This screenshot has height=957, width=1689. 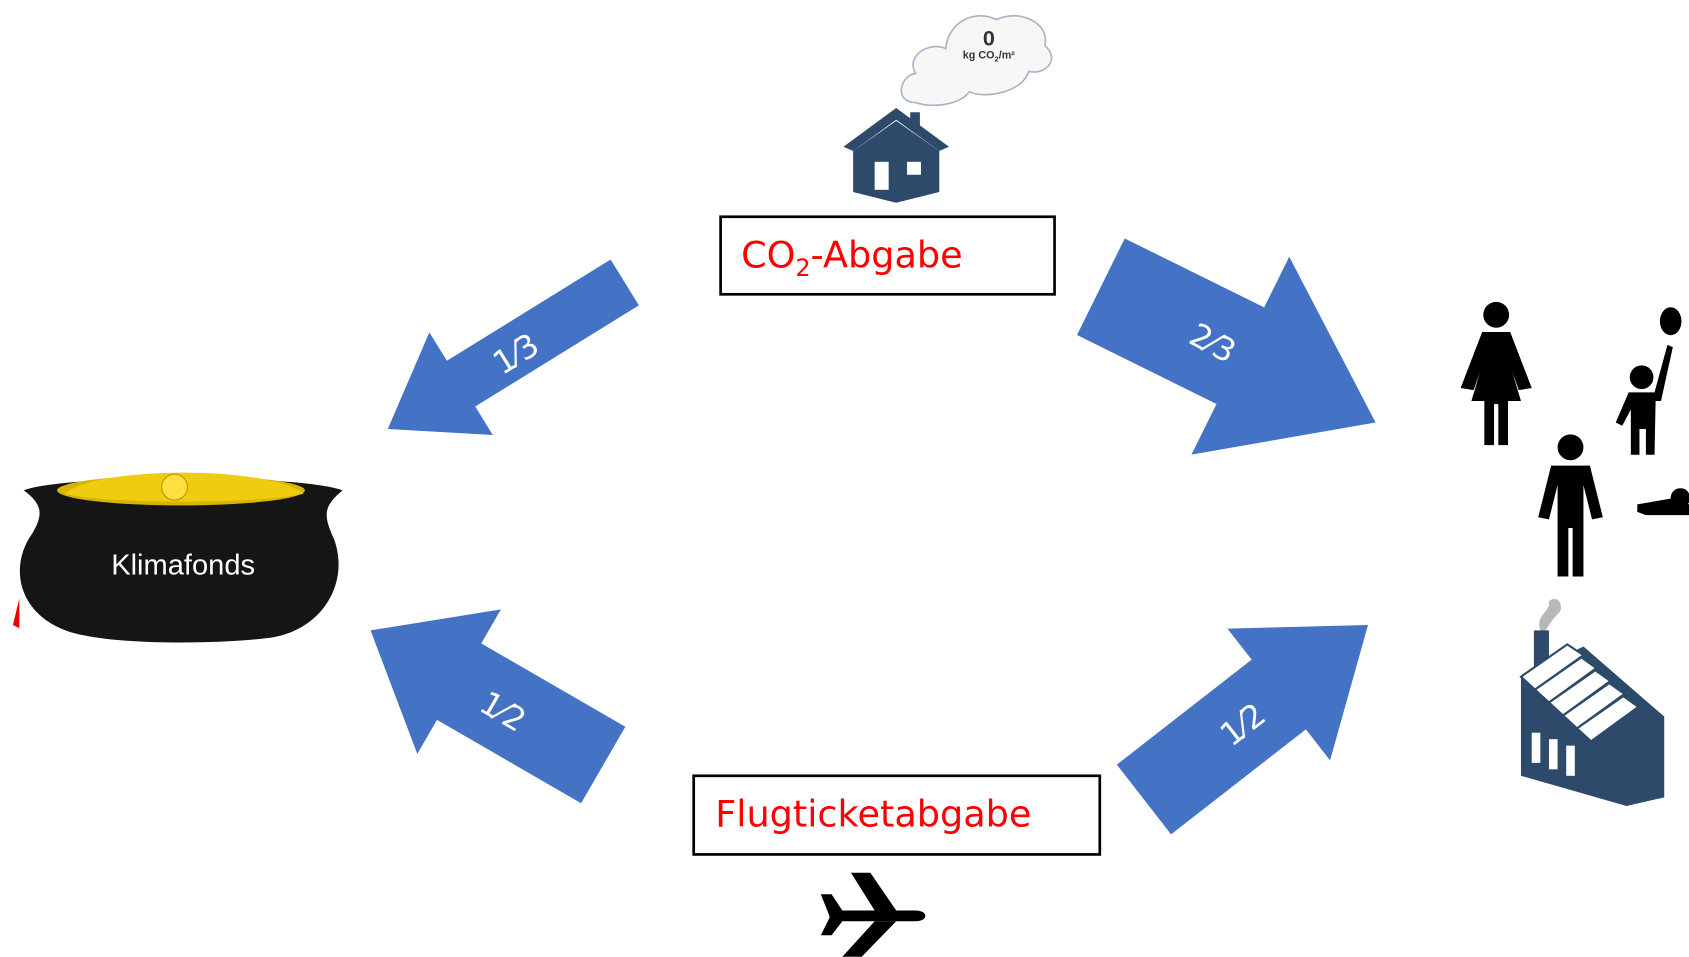 What do you see at coordinates (873, 813) in the screenshot?
I see `flight-label: Flugticketabgabe` at bounding box center [873, 813].